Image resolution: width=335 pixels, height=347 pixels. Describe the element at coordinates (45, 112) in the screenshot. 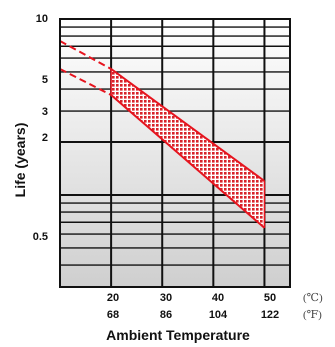

I see `y-tick-label-3: 3` at that location.